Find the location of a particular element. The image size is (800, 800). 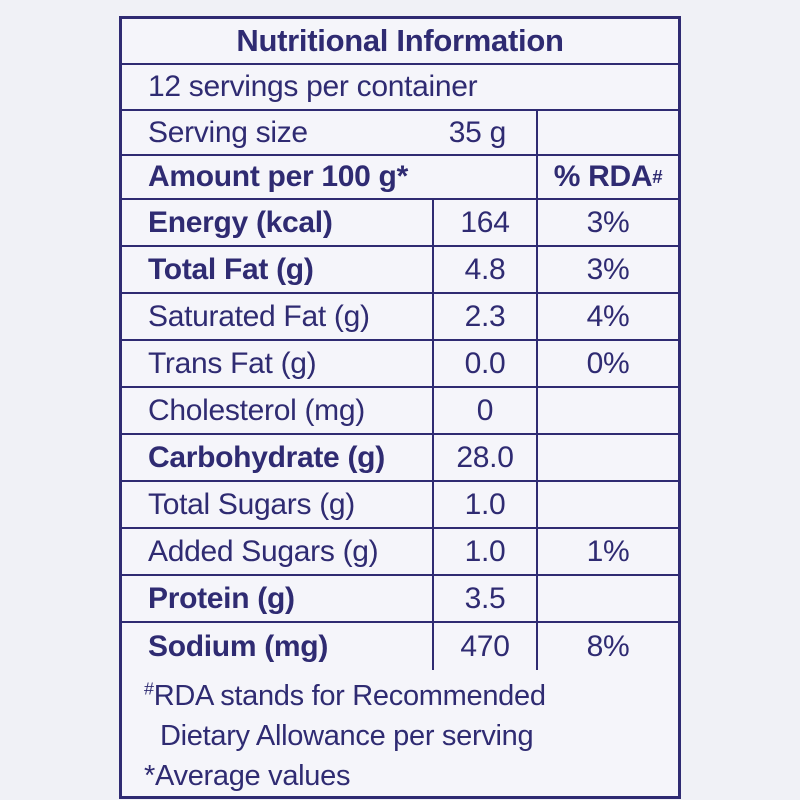

nutrient-row: Sodium (mg) 470 8% is located at coordinates (400, 646).